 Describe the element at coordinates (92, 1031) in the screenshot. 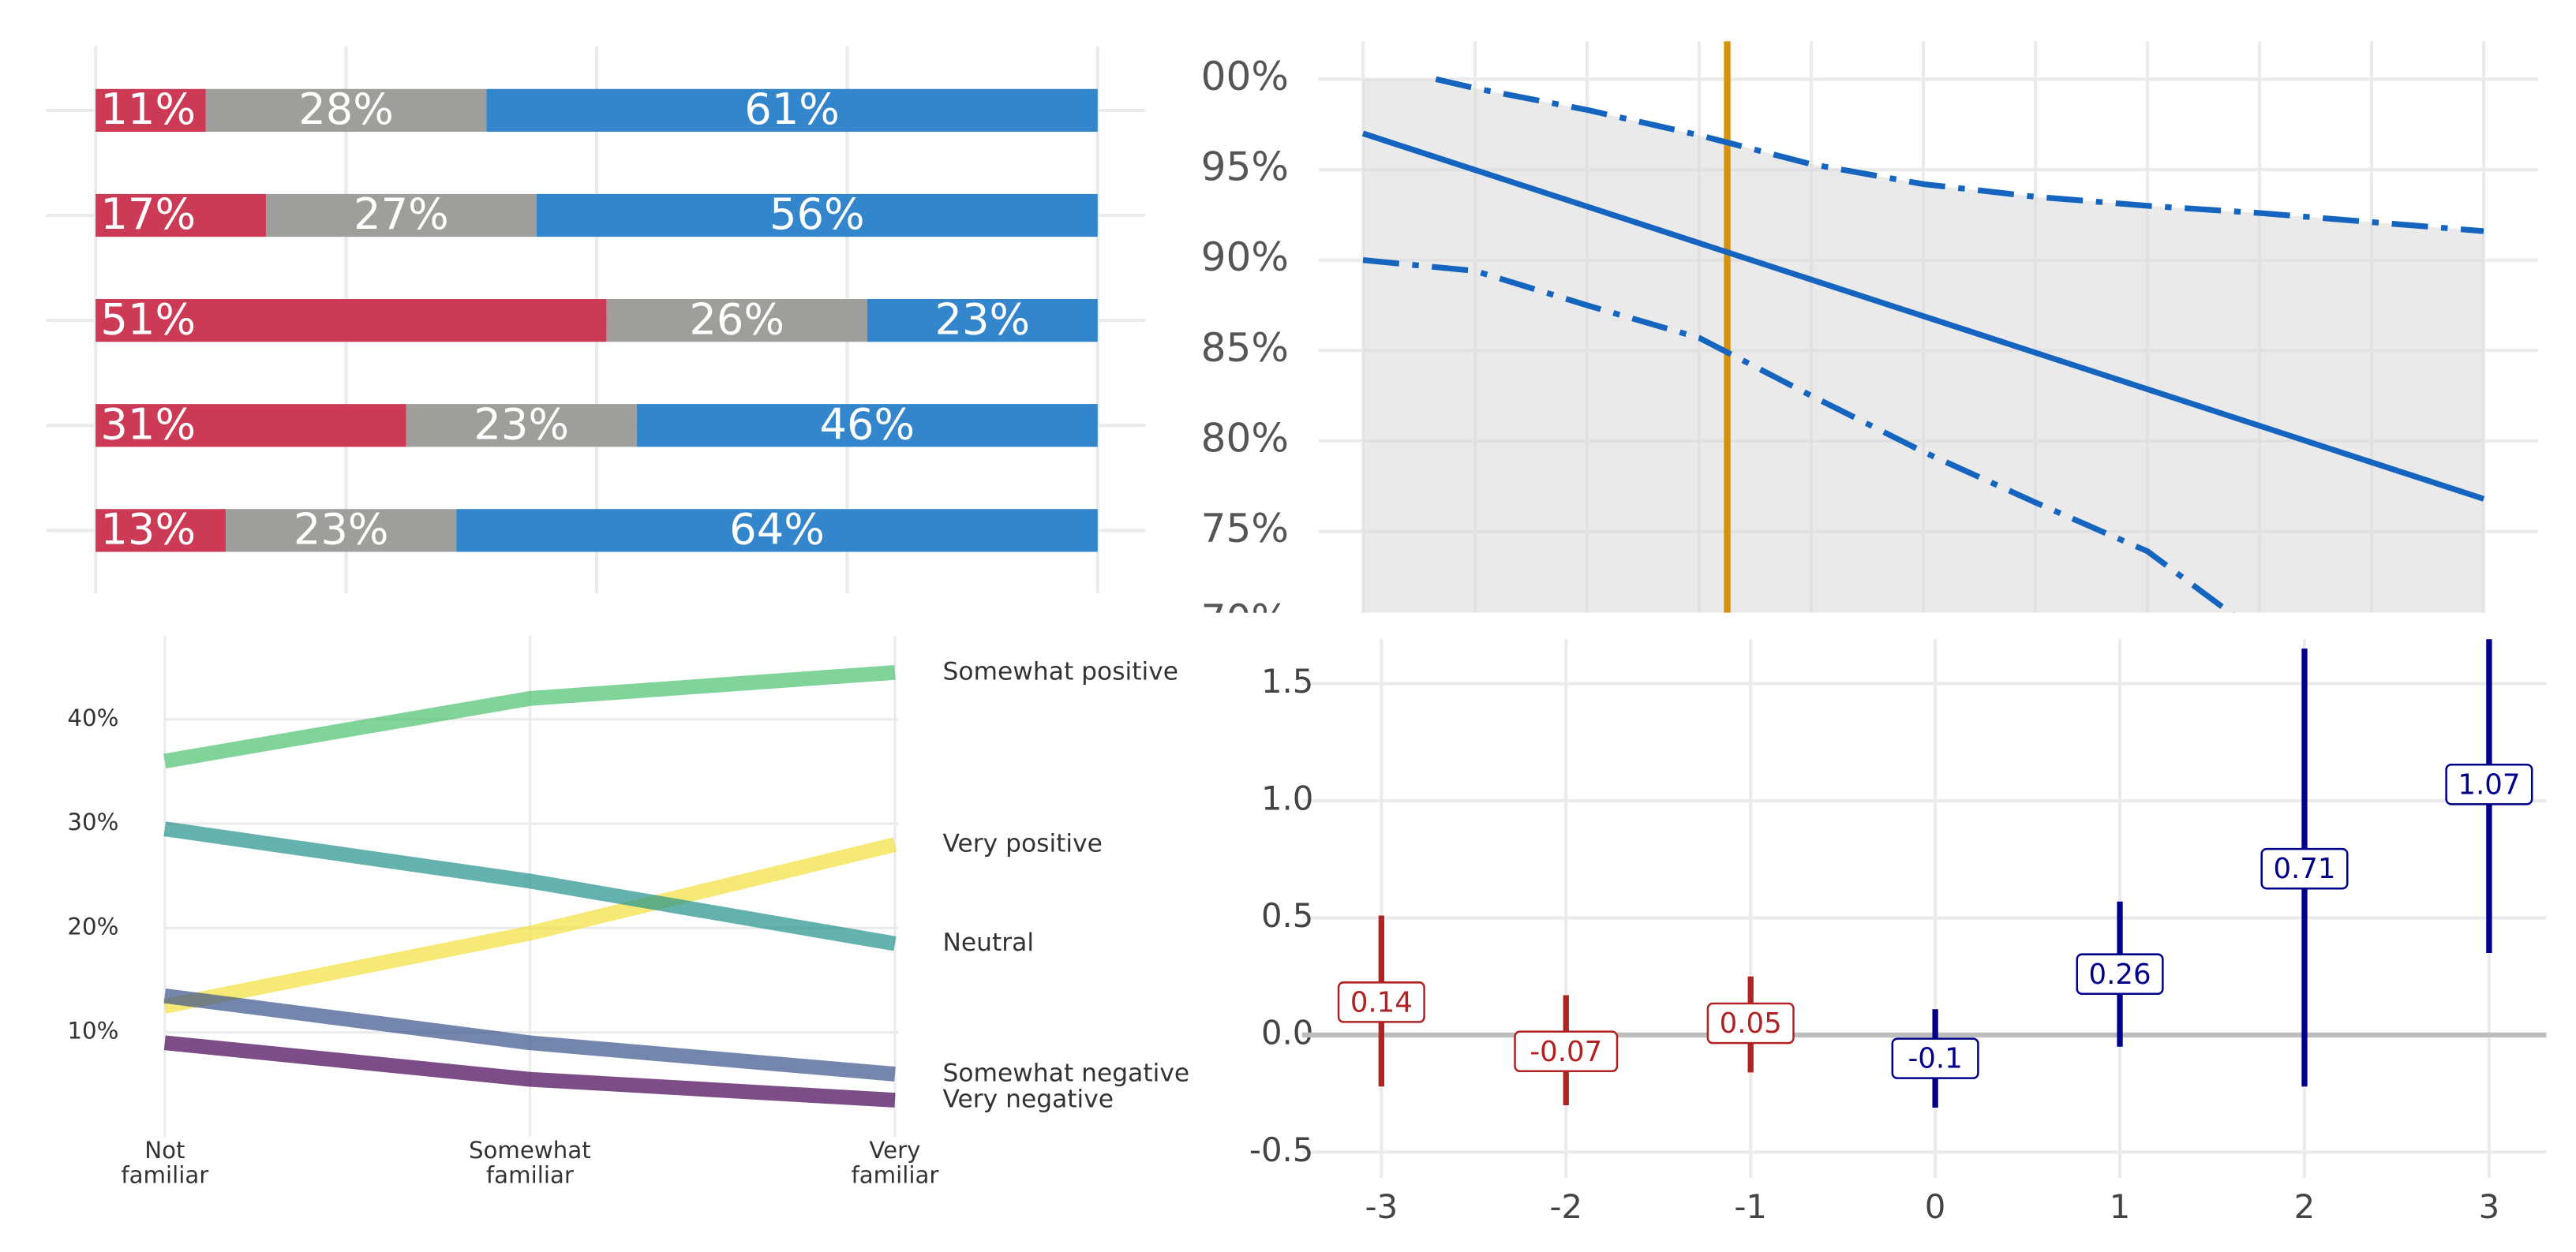

I see `y-tick-label: 10%` at that location.